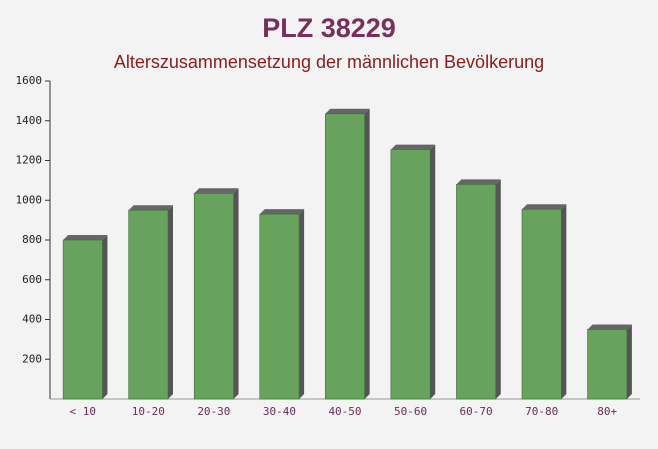 Image resolution: width=658 pixels, height=449 pixels. Describe the element at coordinates (607, 411) in the screenshot. I see `x-tick-label: 80+` at that location.